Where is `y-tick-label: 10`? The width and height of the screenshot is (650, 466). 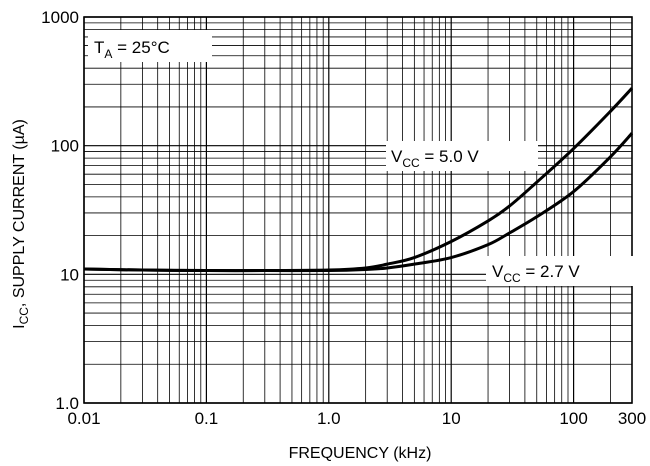 y-tick-label: 10 is located at coordinates (69, 274).